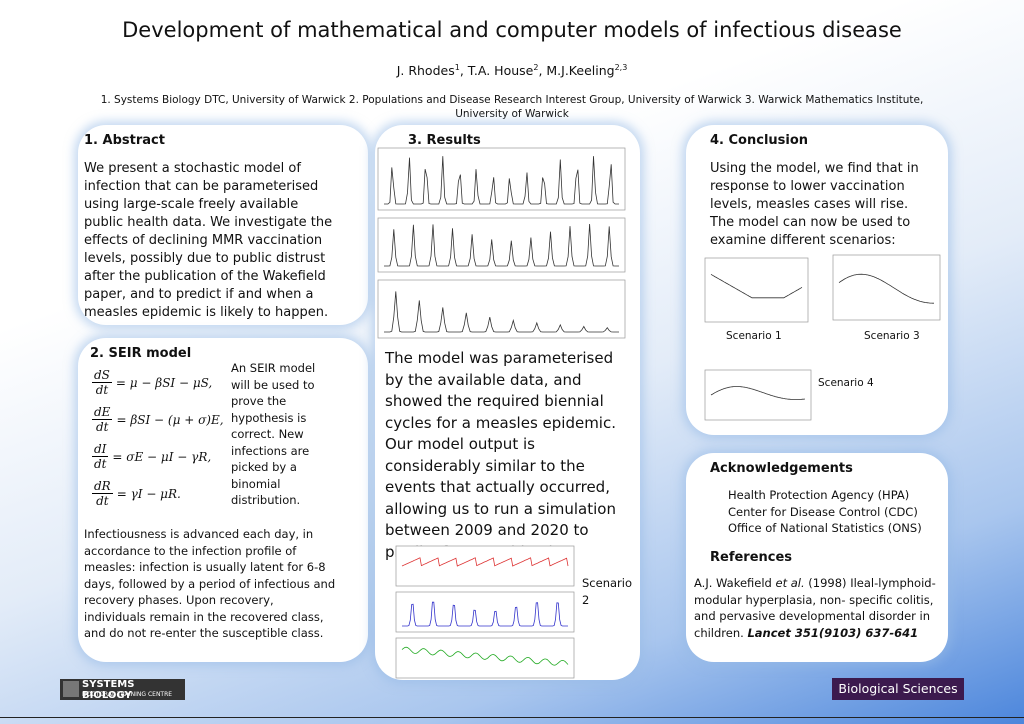 The width and height of the screenshot is (1024, 724). What do you see at coordinates (825, 528) in the screenshot?
I see `ack-item: Office of National Statistics (ONS)` at bounding box center [825, 528].